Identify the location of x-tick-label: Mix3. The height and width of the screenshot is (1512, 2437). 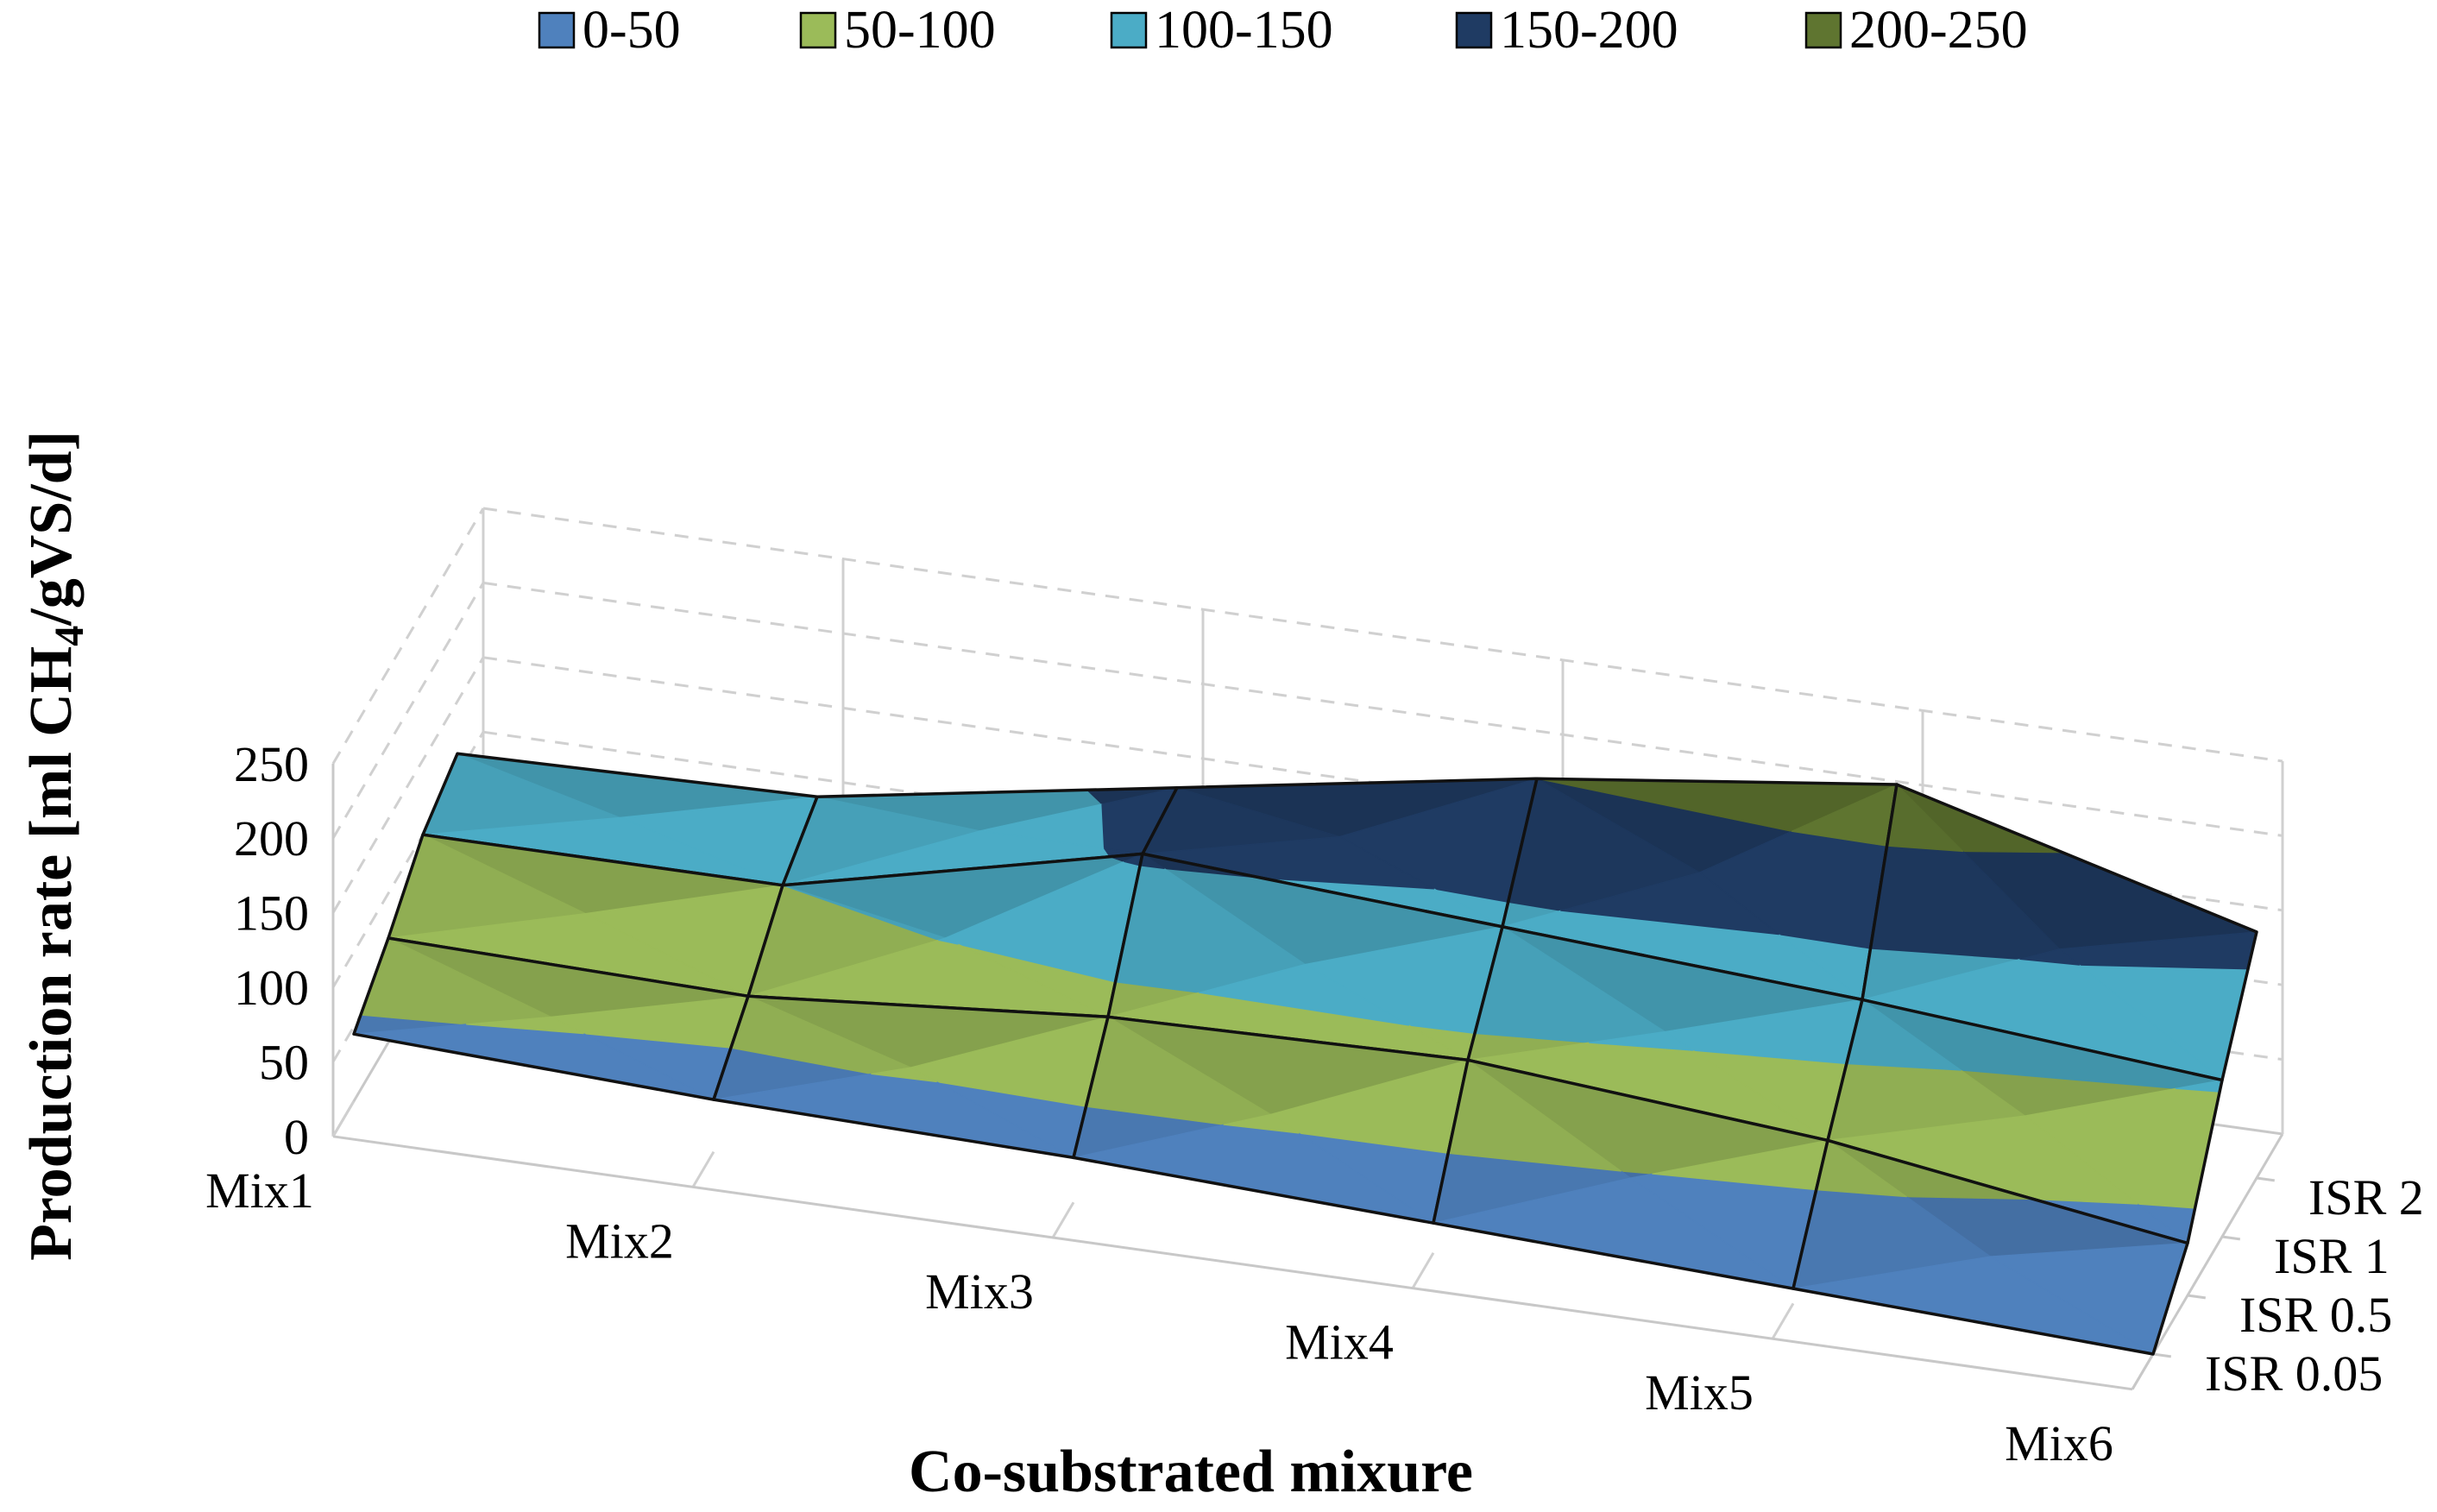
(979, 1292).